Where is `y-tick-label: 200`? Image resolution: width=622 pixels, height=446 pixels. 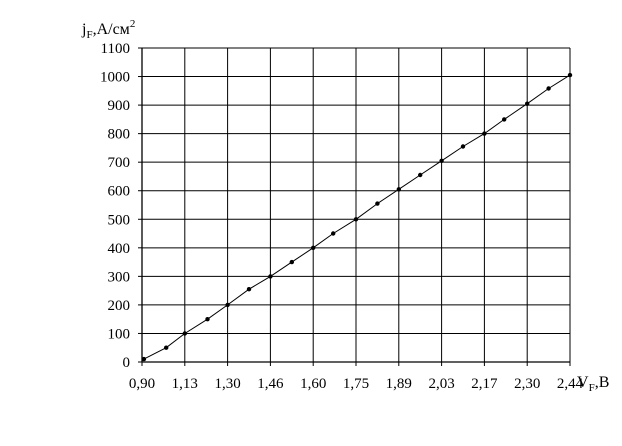
y-tick-label: 200 is located at coordinates (119, 306).